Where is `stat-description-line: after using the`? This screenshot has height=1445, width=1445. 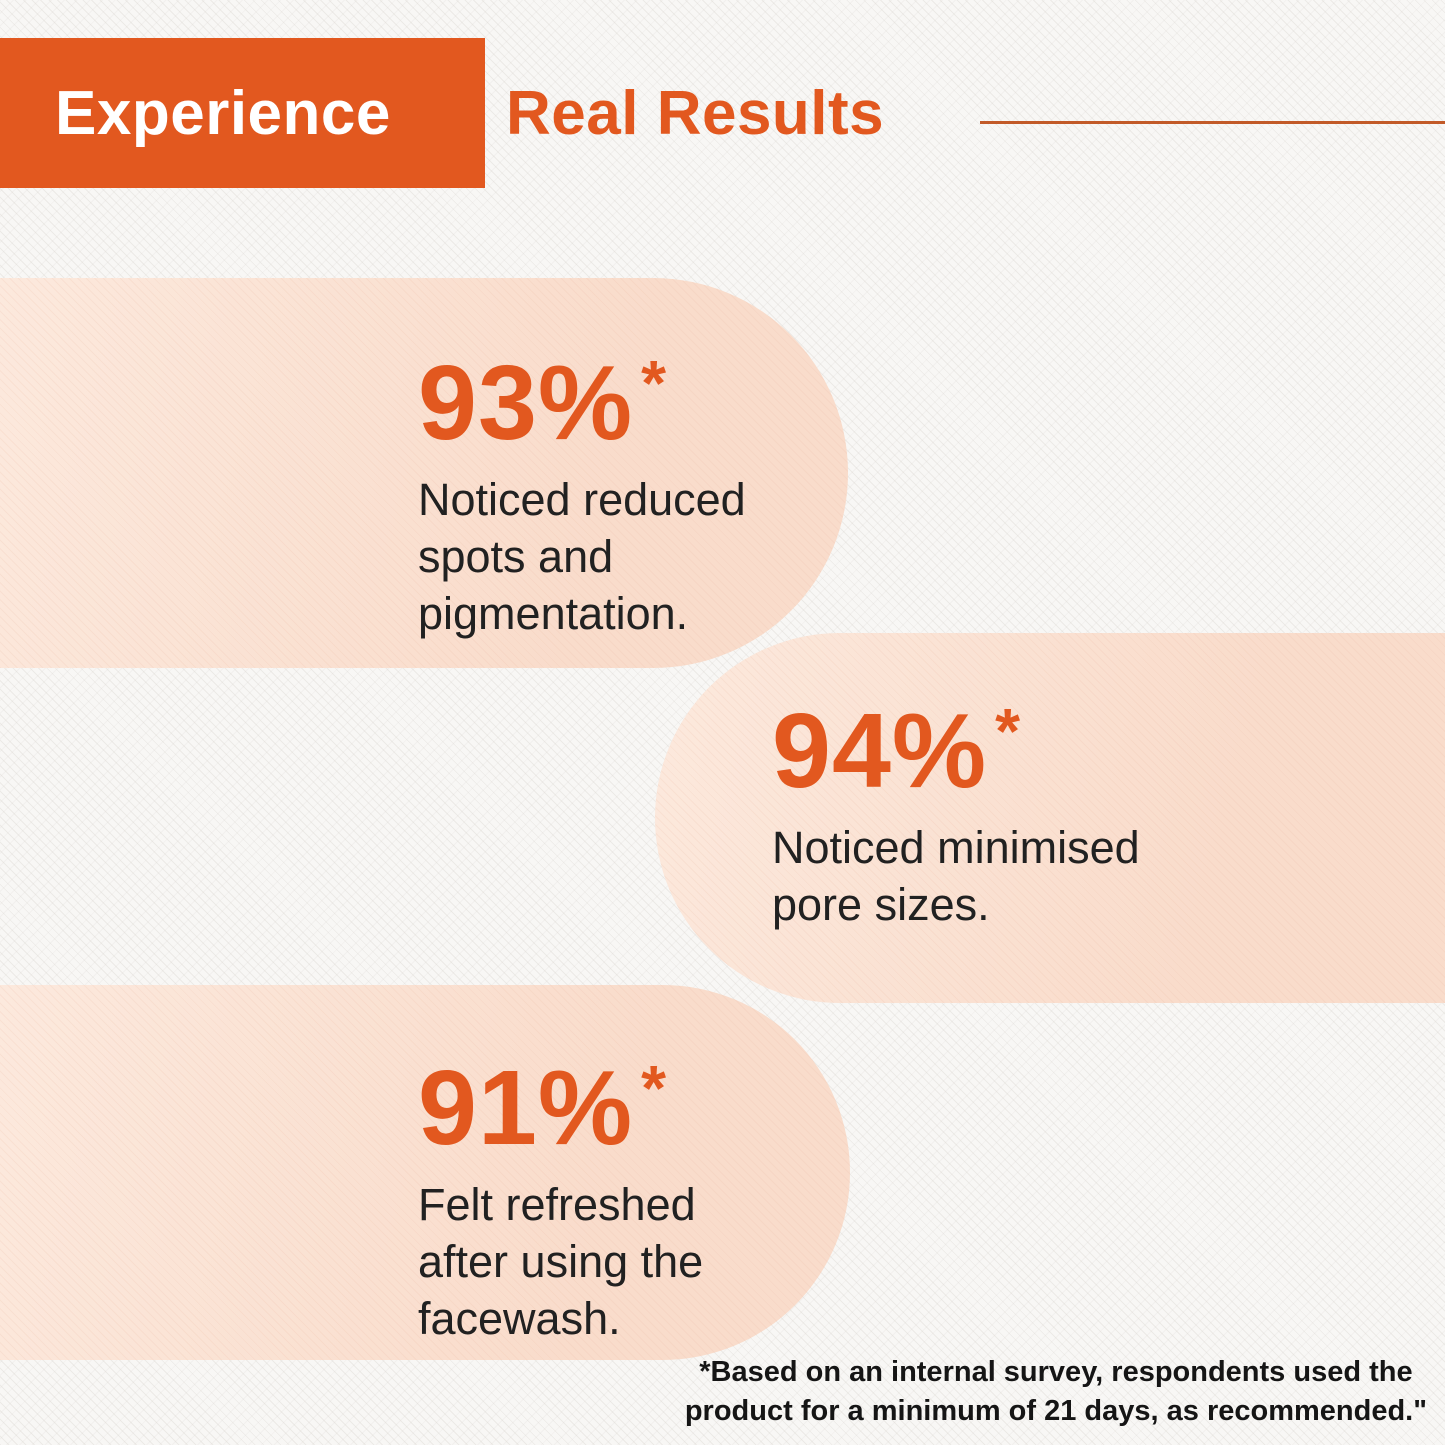 stat-description-line: after using the is located at coordinates (561, 1261).